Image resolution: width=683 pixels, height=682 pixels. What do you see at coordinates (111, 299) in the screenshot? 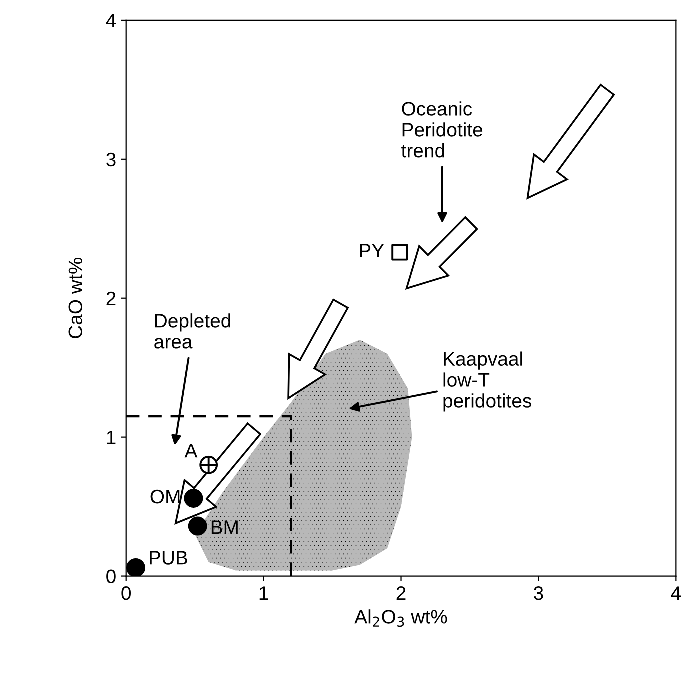
I see `y-tick-label: 2` at bounding box center [111, 299].